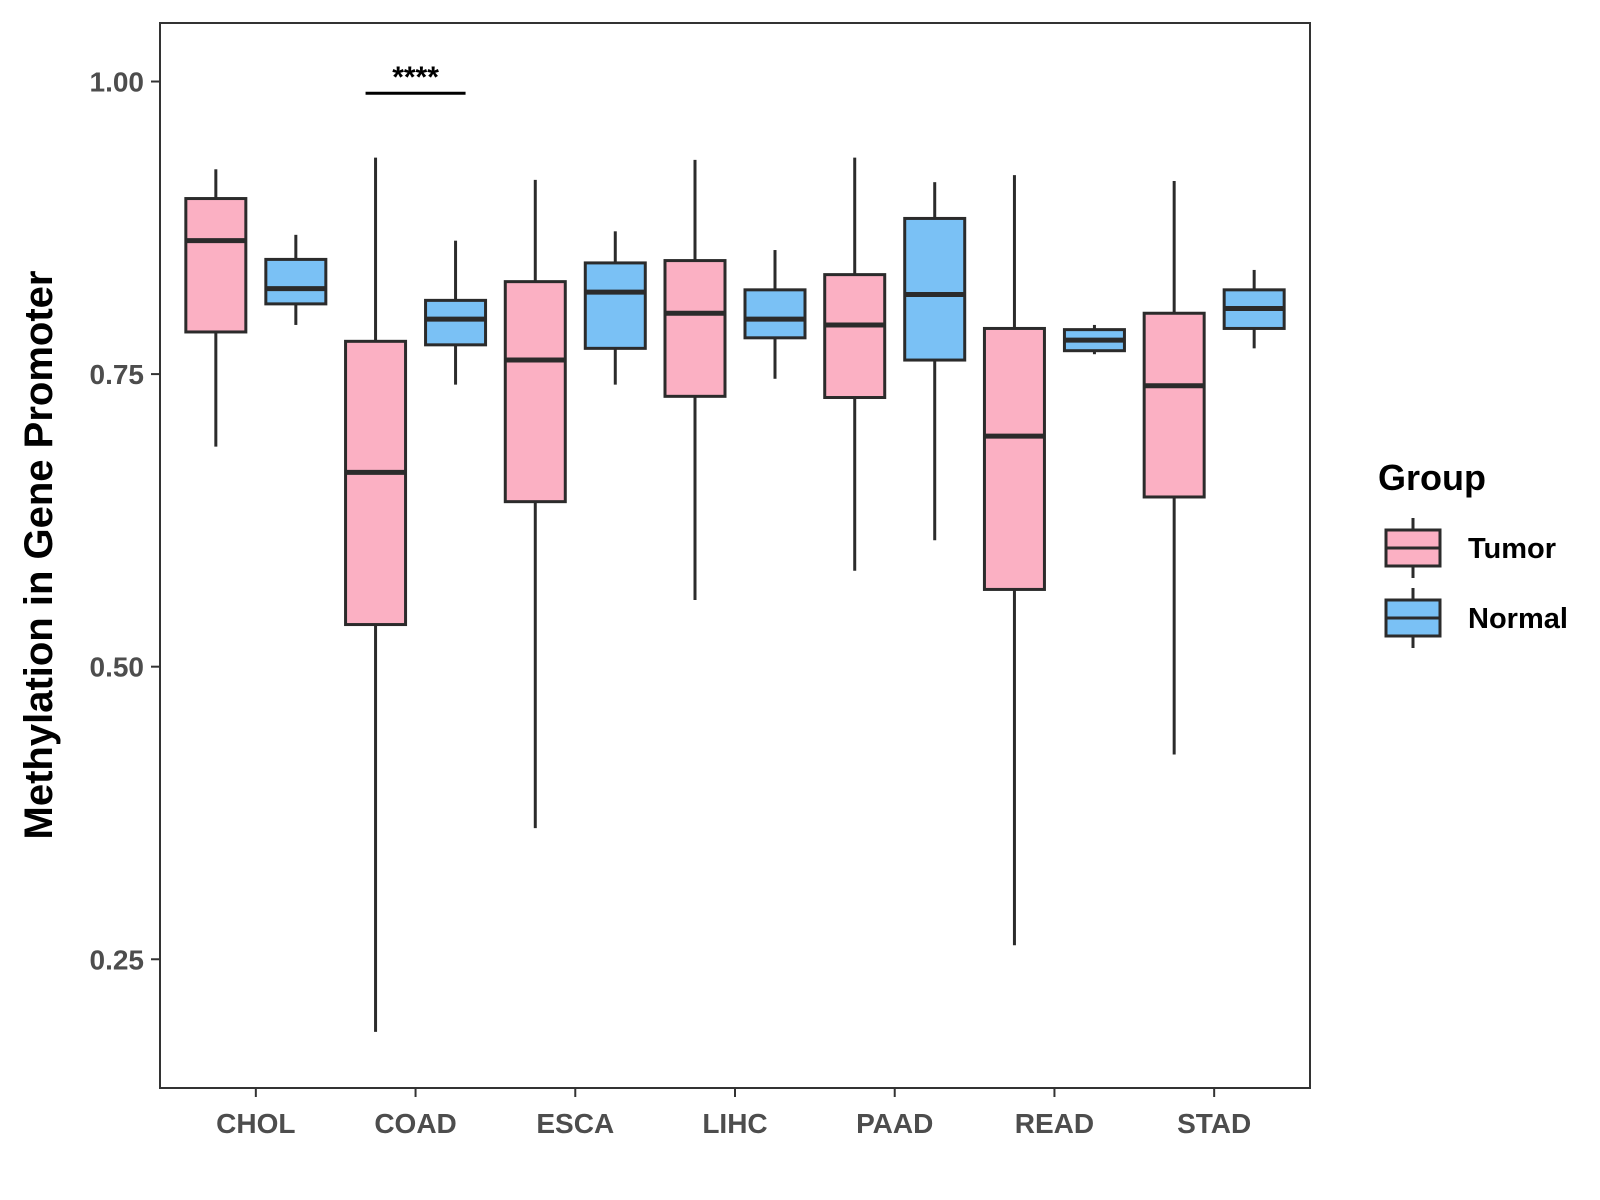  I want to click on annotation-layer: ****, so click(415, 78).